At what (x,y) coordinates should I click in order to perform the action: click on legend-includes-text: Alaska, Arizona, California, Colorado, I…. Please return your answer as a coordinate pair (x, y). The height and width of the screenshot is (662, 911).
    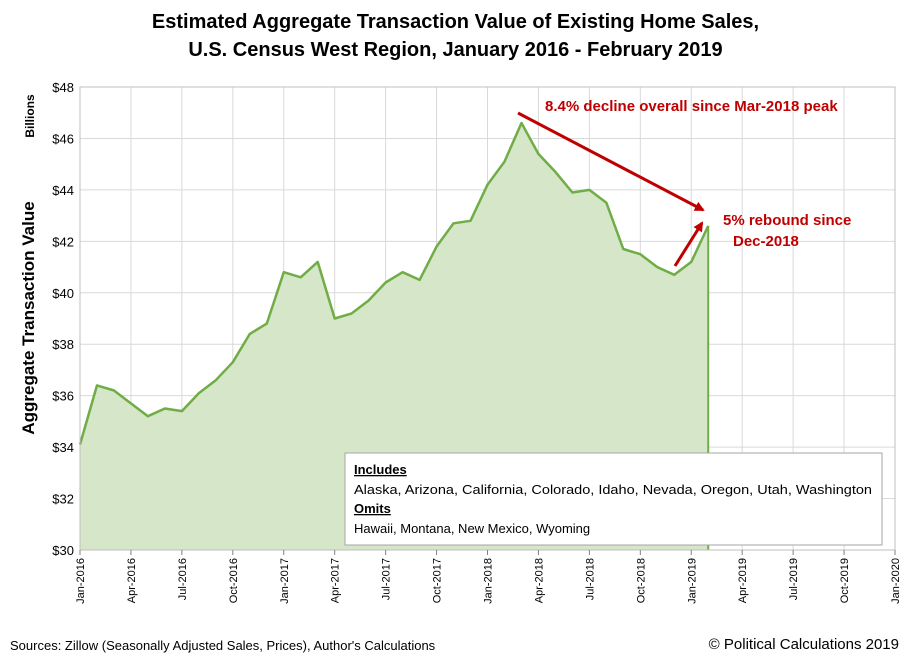
    Looking at the image, I should click on (613, 489).